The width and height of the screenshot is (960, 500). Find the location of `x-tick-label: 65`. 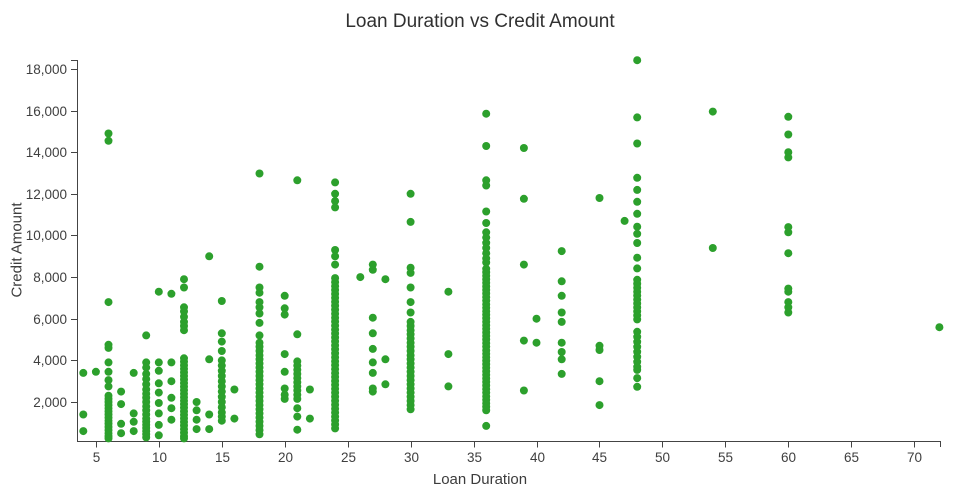

x-tick-label: 65 is located at coordinates (851, 457).